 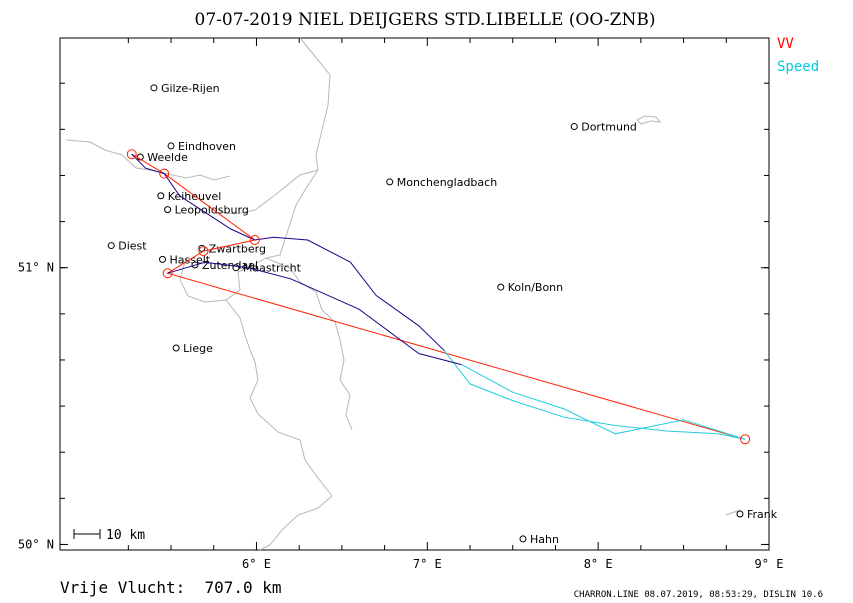 What do you see at coordinates (256, 564) in the screenshot?
I see `x-tick-label: 6° E` at bounding box center [256, 564].